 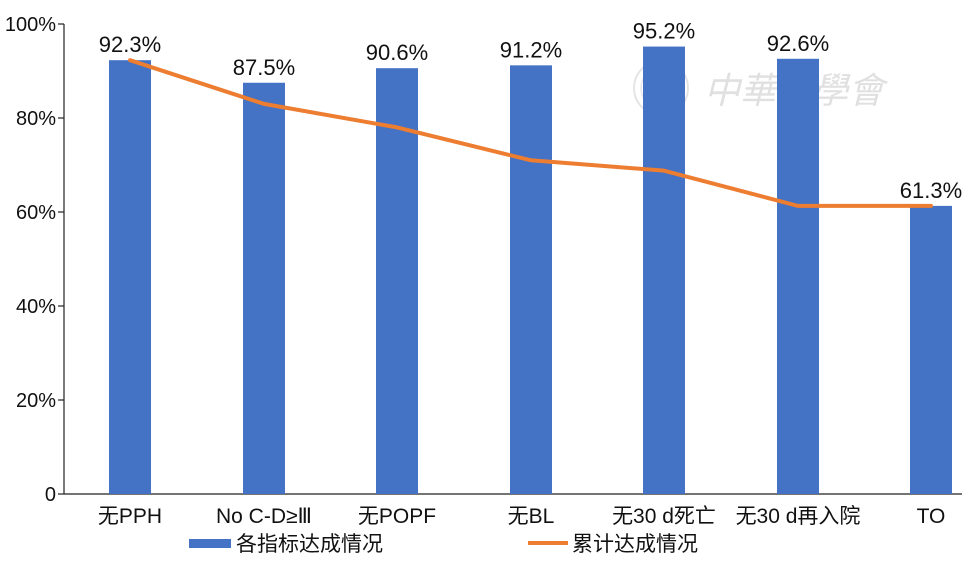 What do you see at coordinates (397, 52) in the screenshot?
I see `data-label-3: 90.6%` at bounding box center [397, 52].